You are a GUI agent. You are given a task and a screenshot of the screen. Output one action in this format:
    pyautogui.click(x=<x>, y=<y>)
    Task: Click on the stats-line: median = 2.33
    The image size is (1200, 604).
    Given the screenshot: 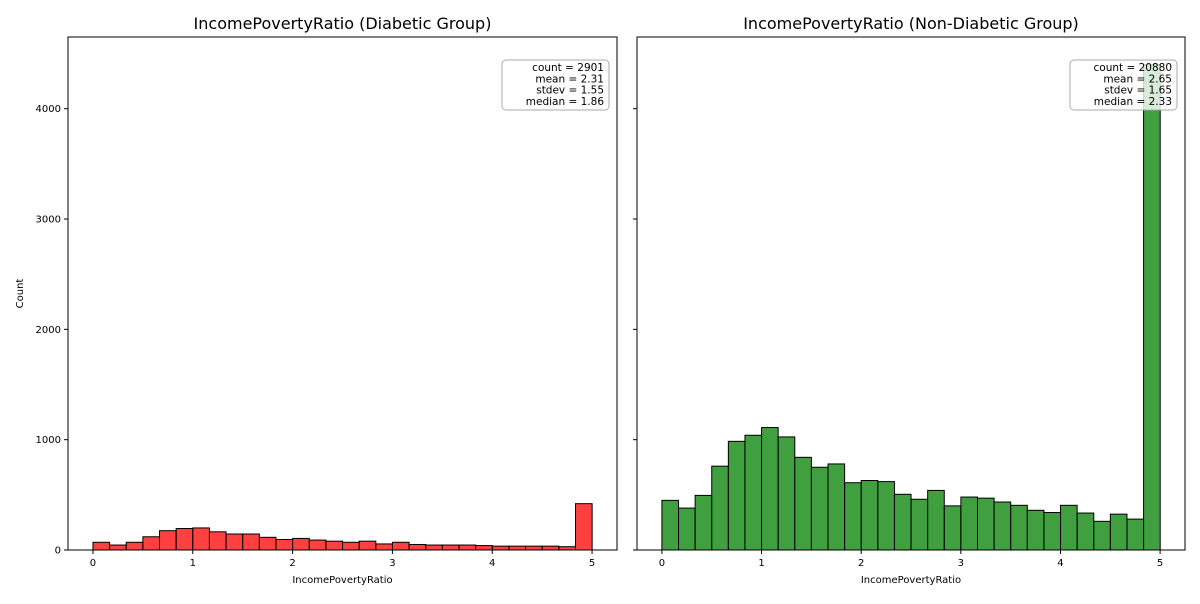 What is the action you would take?
    pyautogui.click(x=1133, y=102)
    